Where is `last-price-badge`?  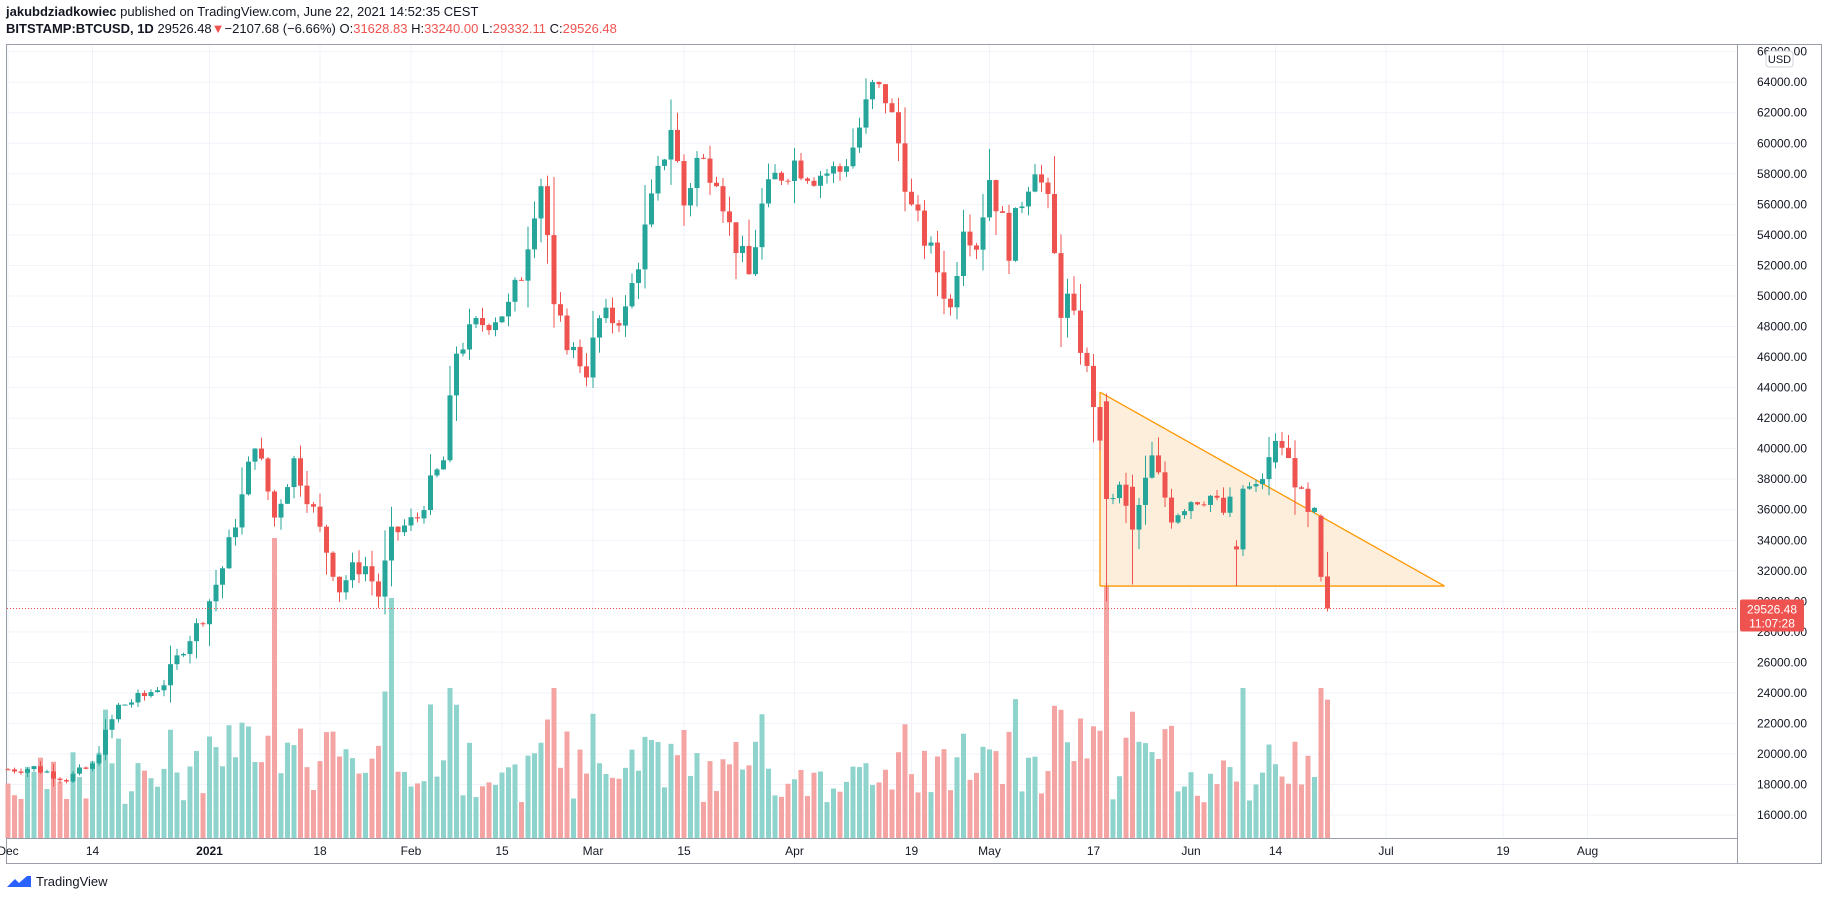
last-price-badge is located at coordinates (1772, 615).